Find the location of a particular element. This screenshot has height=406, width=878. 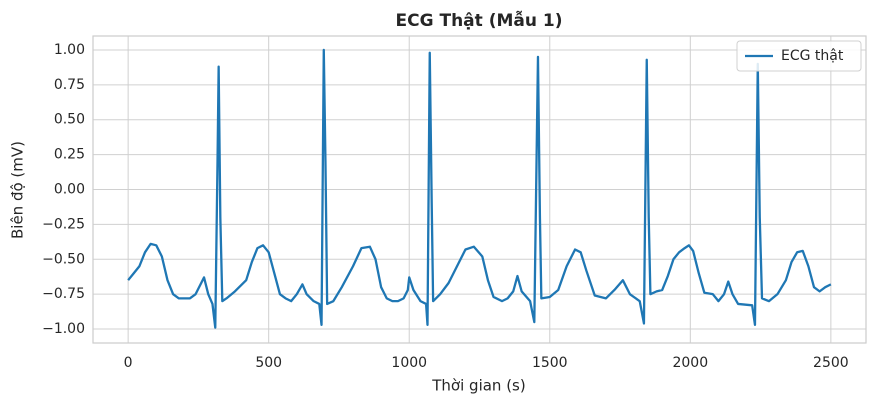

y-tick-label: 0.00 is located at coordinates (69, 190).